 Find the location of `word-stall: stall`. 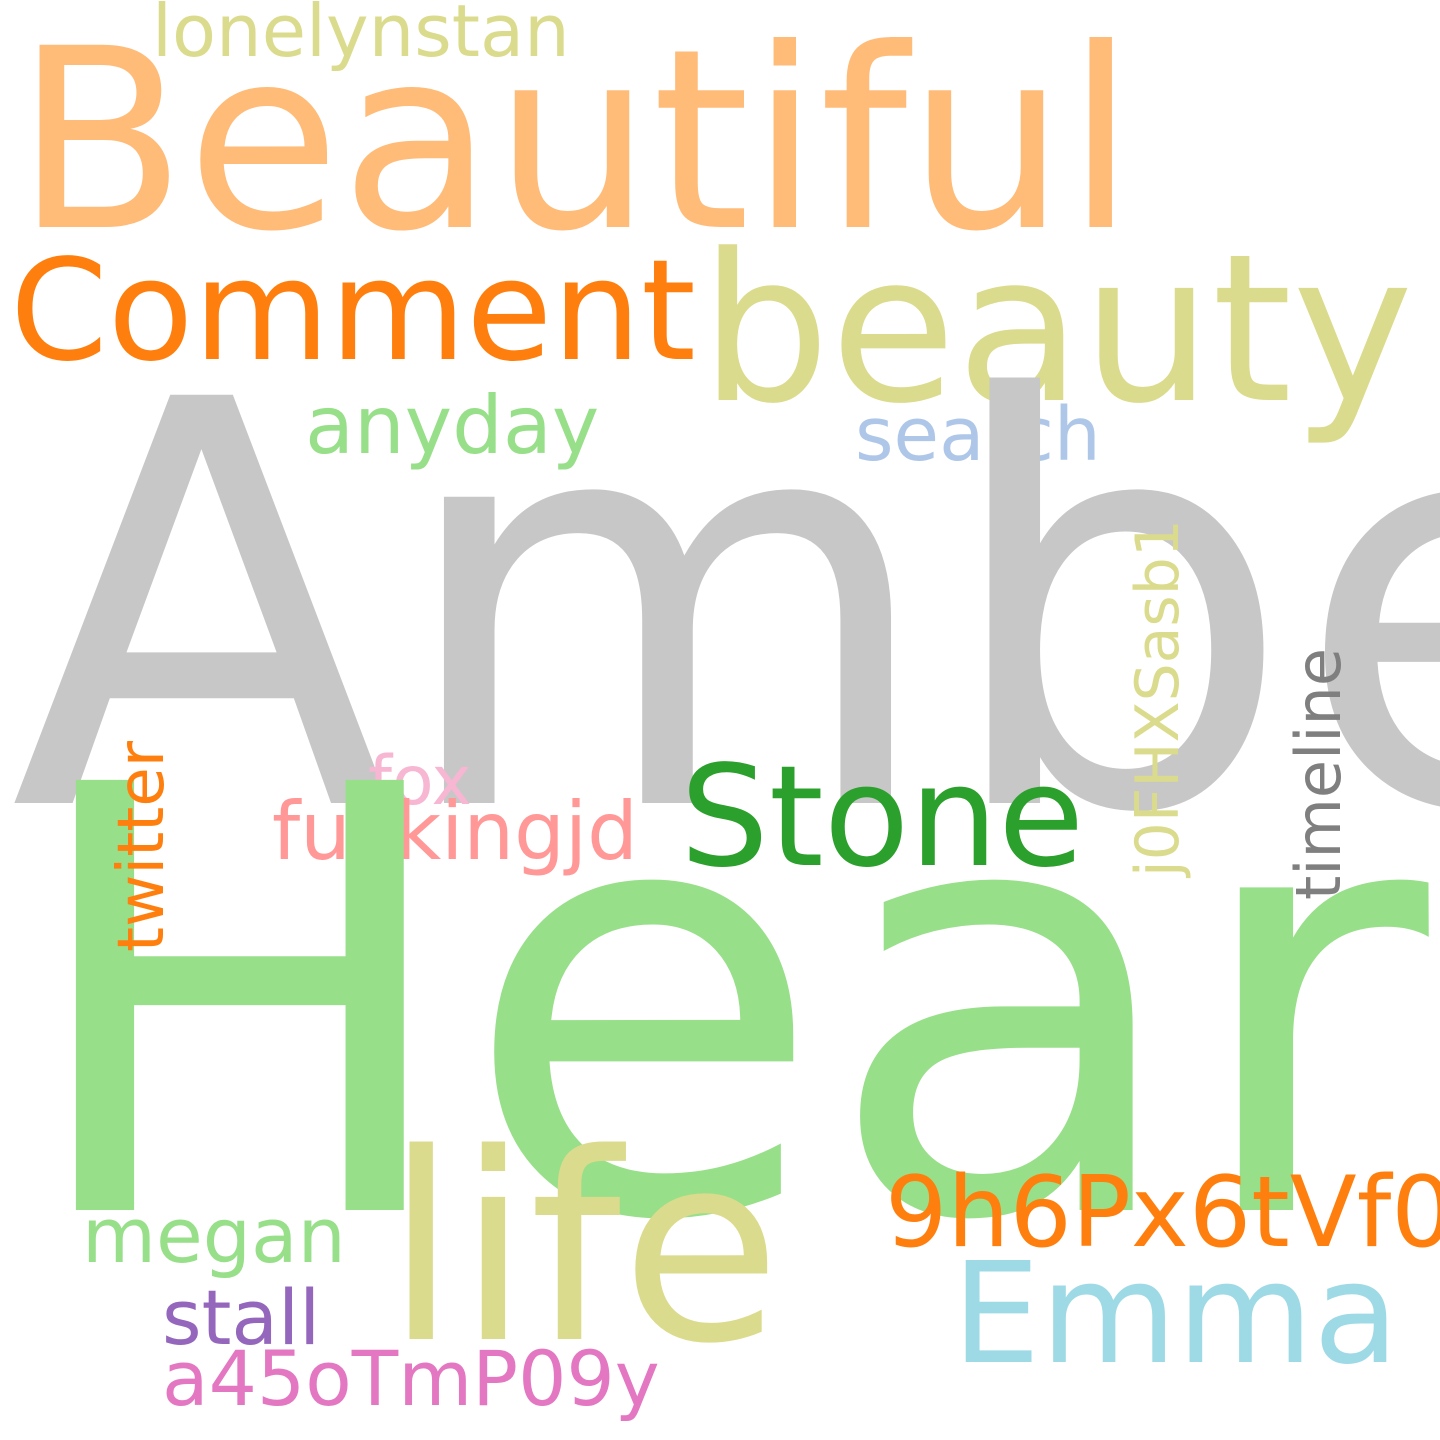

word-stall: stall is located at coordinates (241, 1317).